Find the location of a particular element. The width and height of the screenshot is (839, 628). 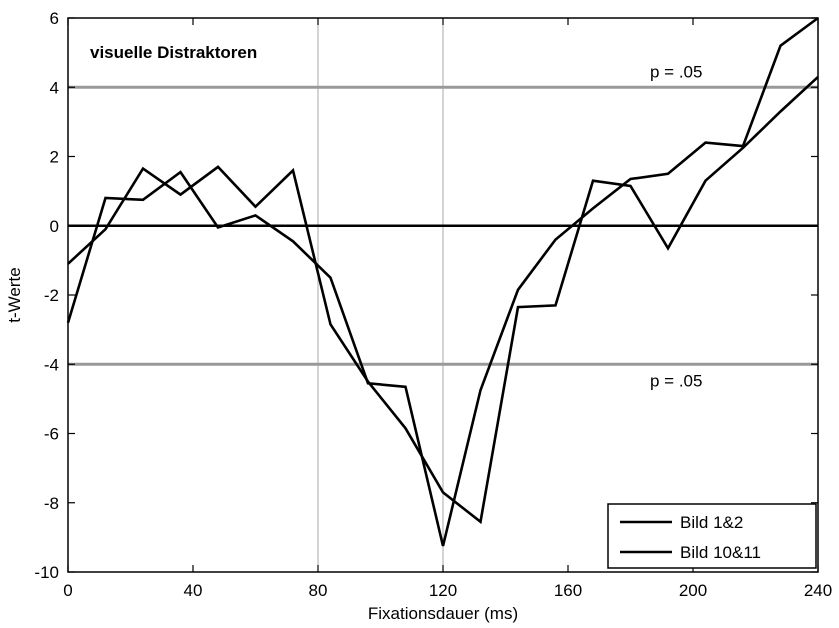

x-tick-label-5: 200 is located at coordinates (693, 590).